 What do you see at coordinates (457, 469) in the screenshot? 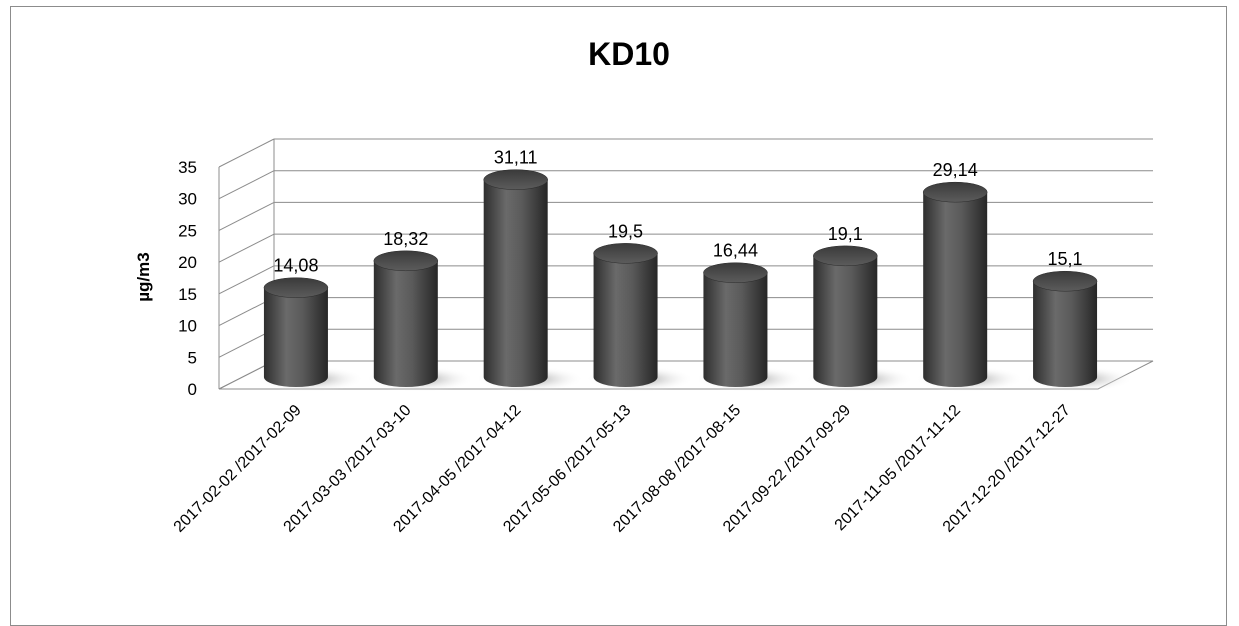
I see `category-label: 2017-04-05 /2017-04-12` at bounding box center [457, 469].